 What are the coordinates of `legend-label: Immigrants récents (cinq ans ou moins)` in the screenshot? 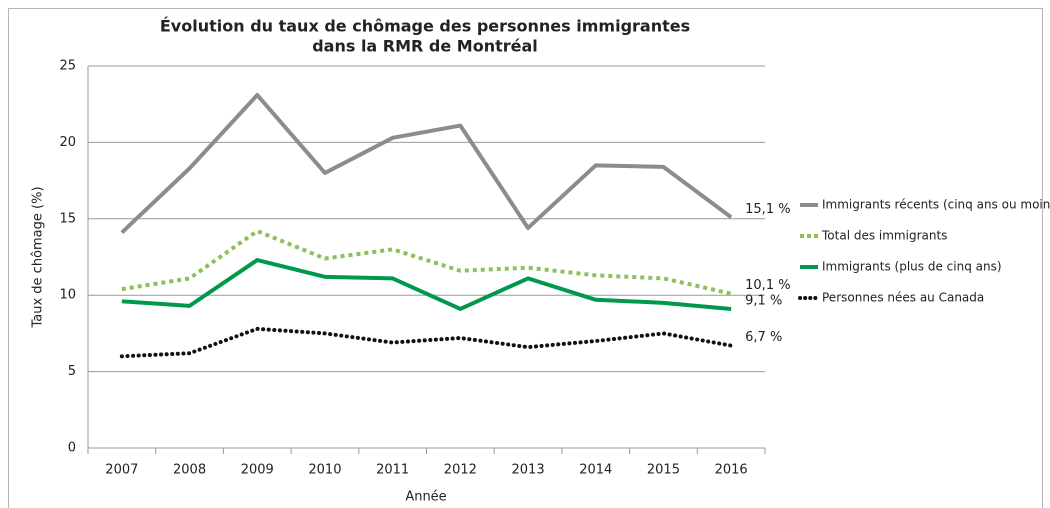 It's located at (936, 205).